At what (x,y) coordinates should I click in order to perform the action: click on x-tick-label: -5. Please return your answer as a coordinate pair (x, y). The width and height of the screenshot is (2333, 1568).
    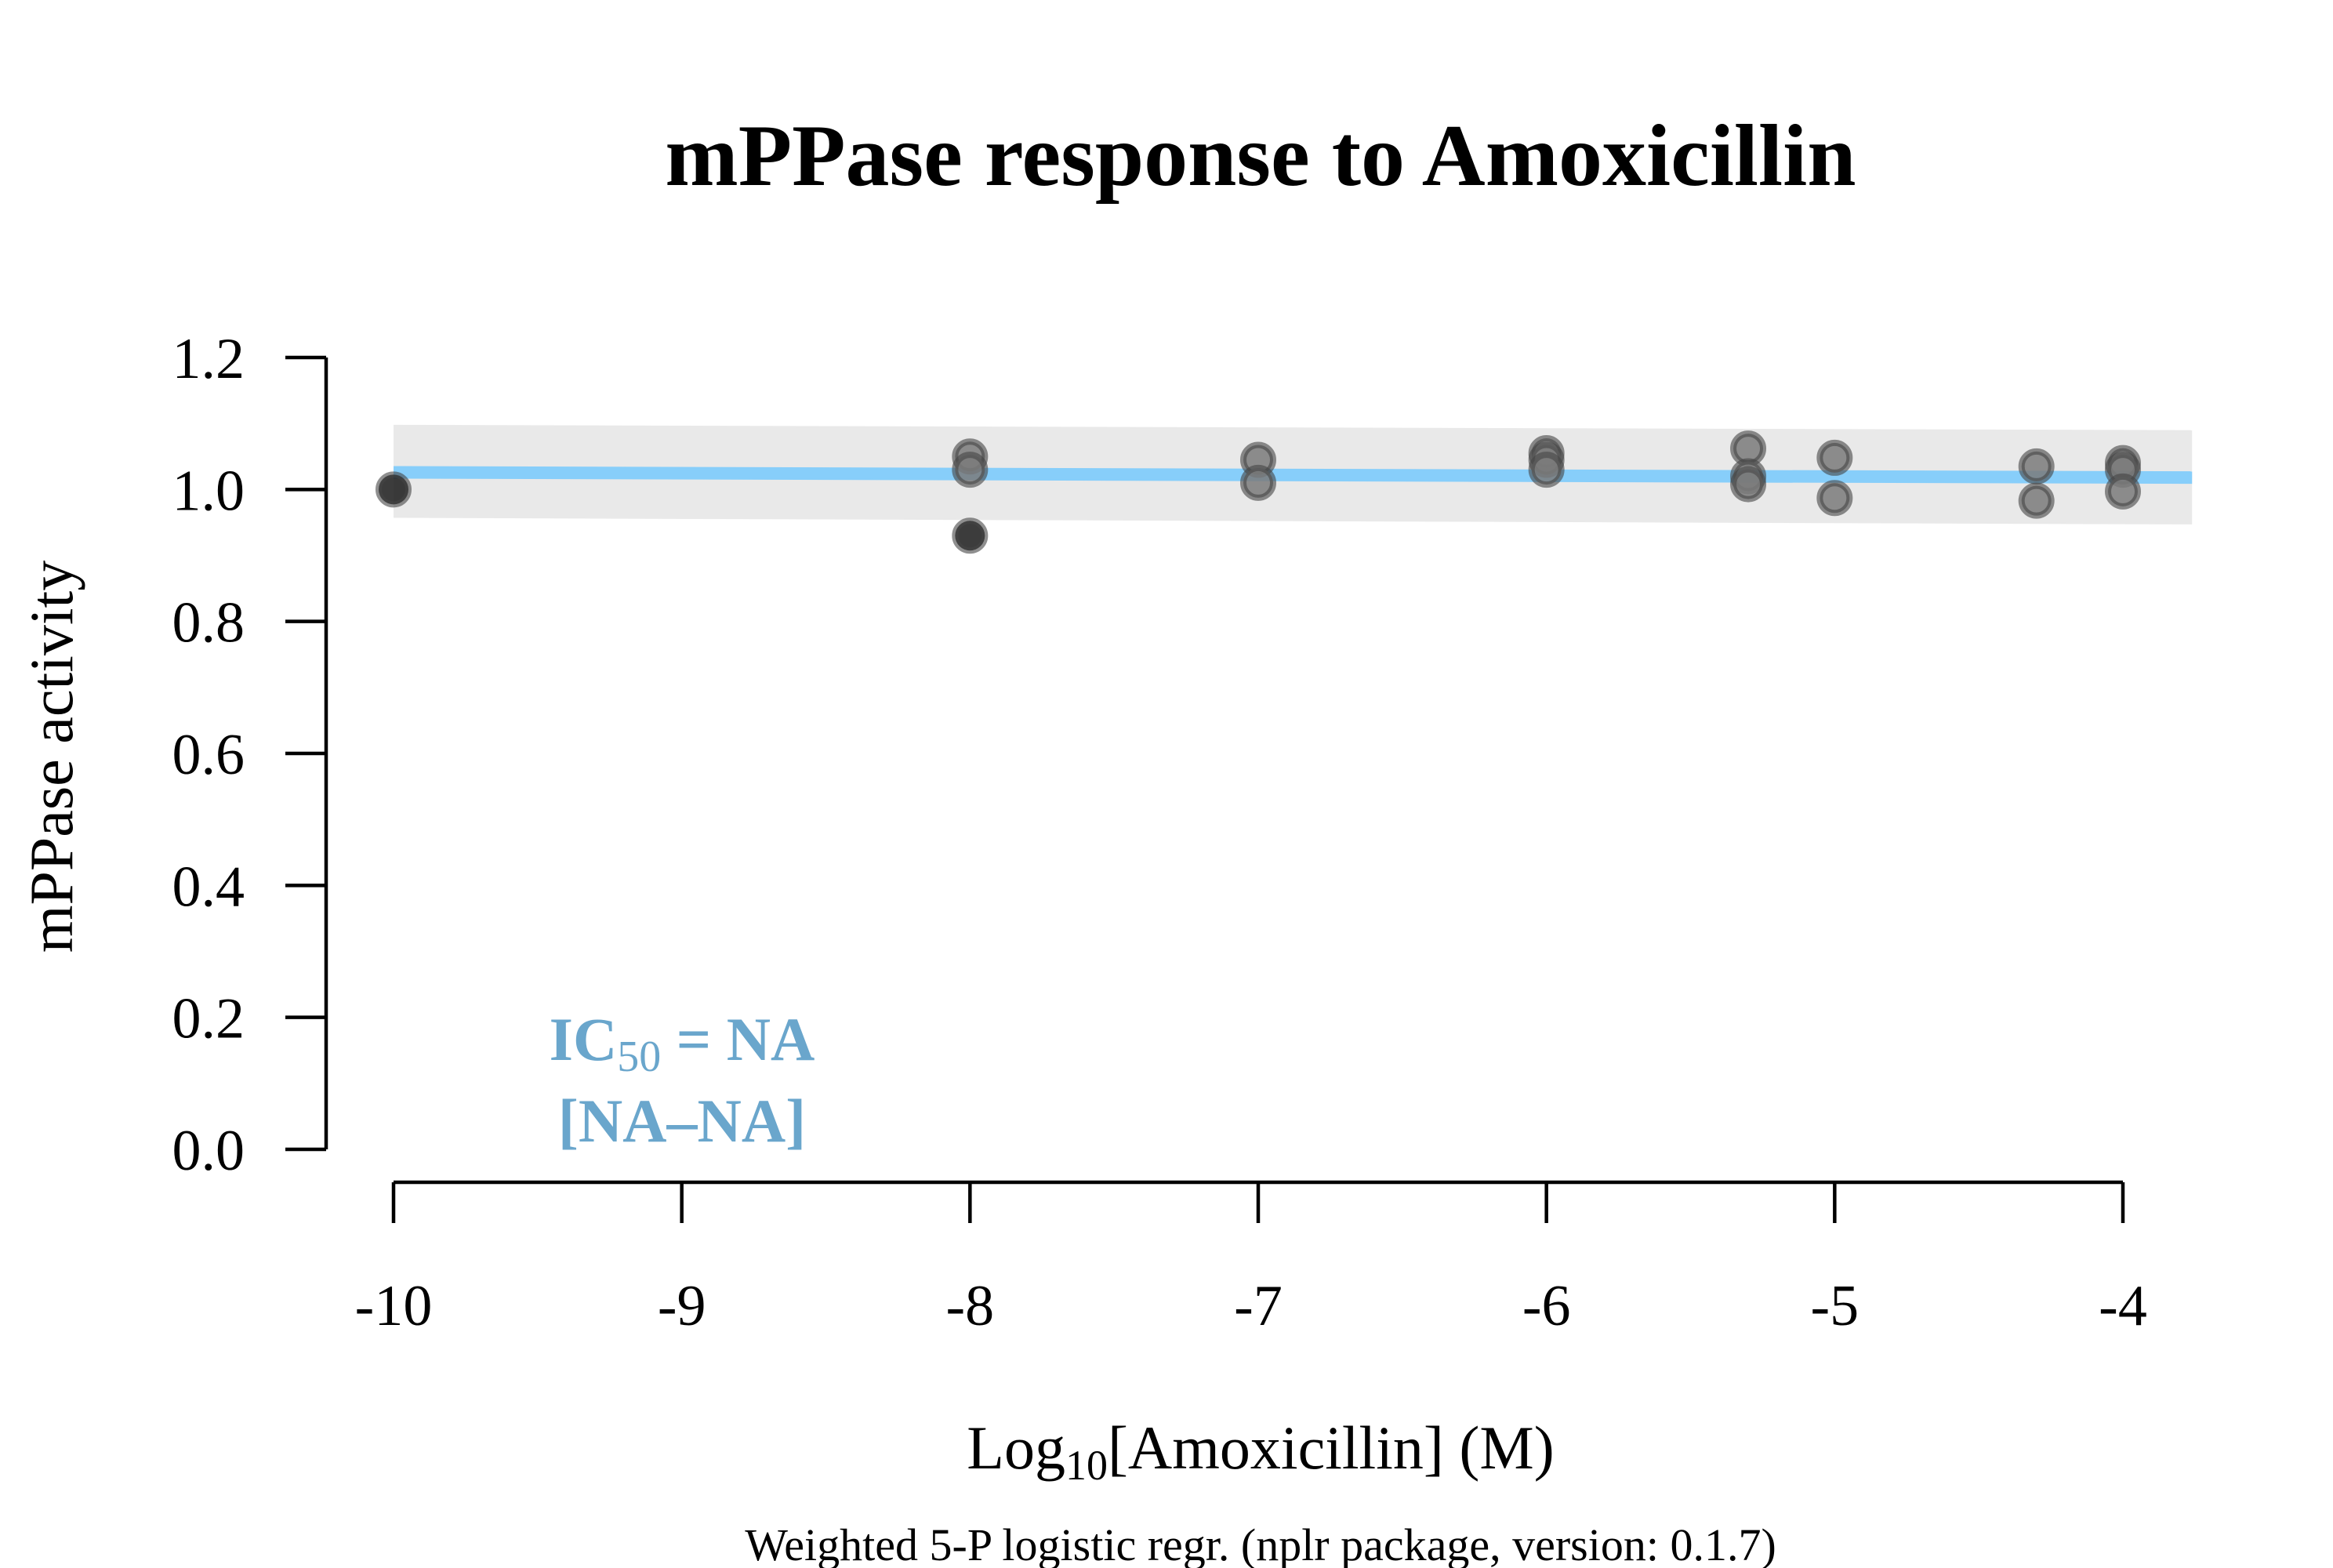
    Looking at the image, I should click on (1835, 1306).